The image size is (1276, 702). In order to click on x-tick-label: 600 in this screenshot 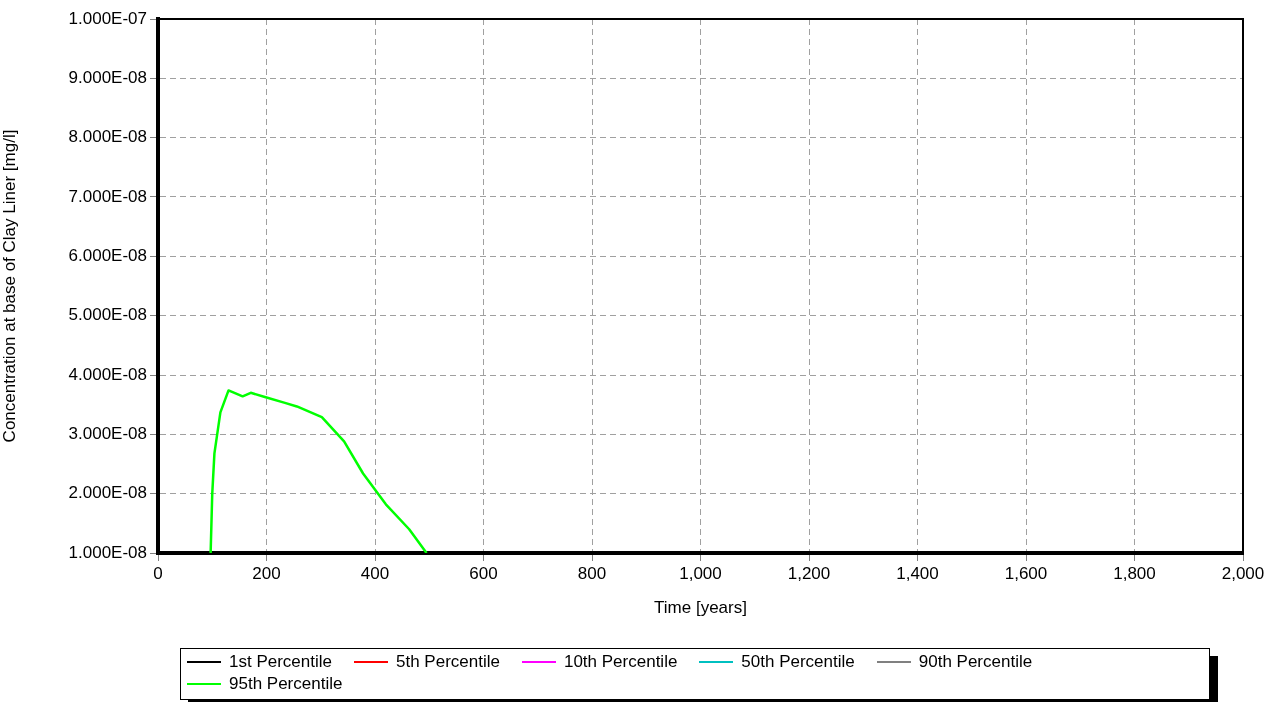, I will do `click(483, 573)`.